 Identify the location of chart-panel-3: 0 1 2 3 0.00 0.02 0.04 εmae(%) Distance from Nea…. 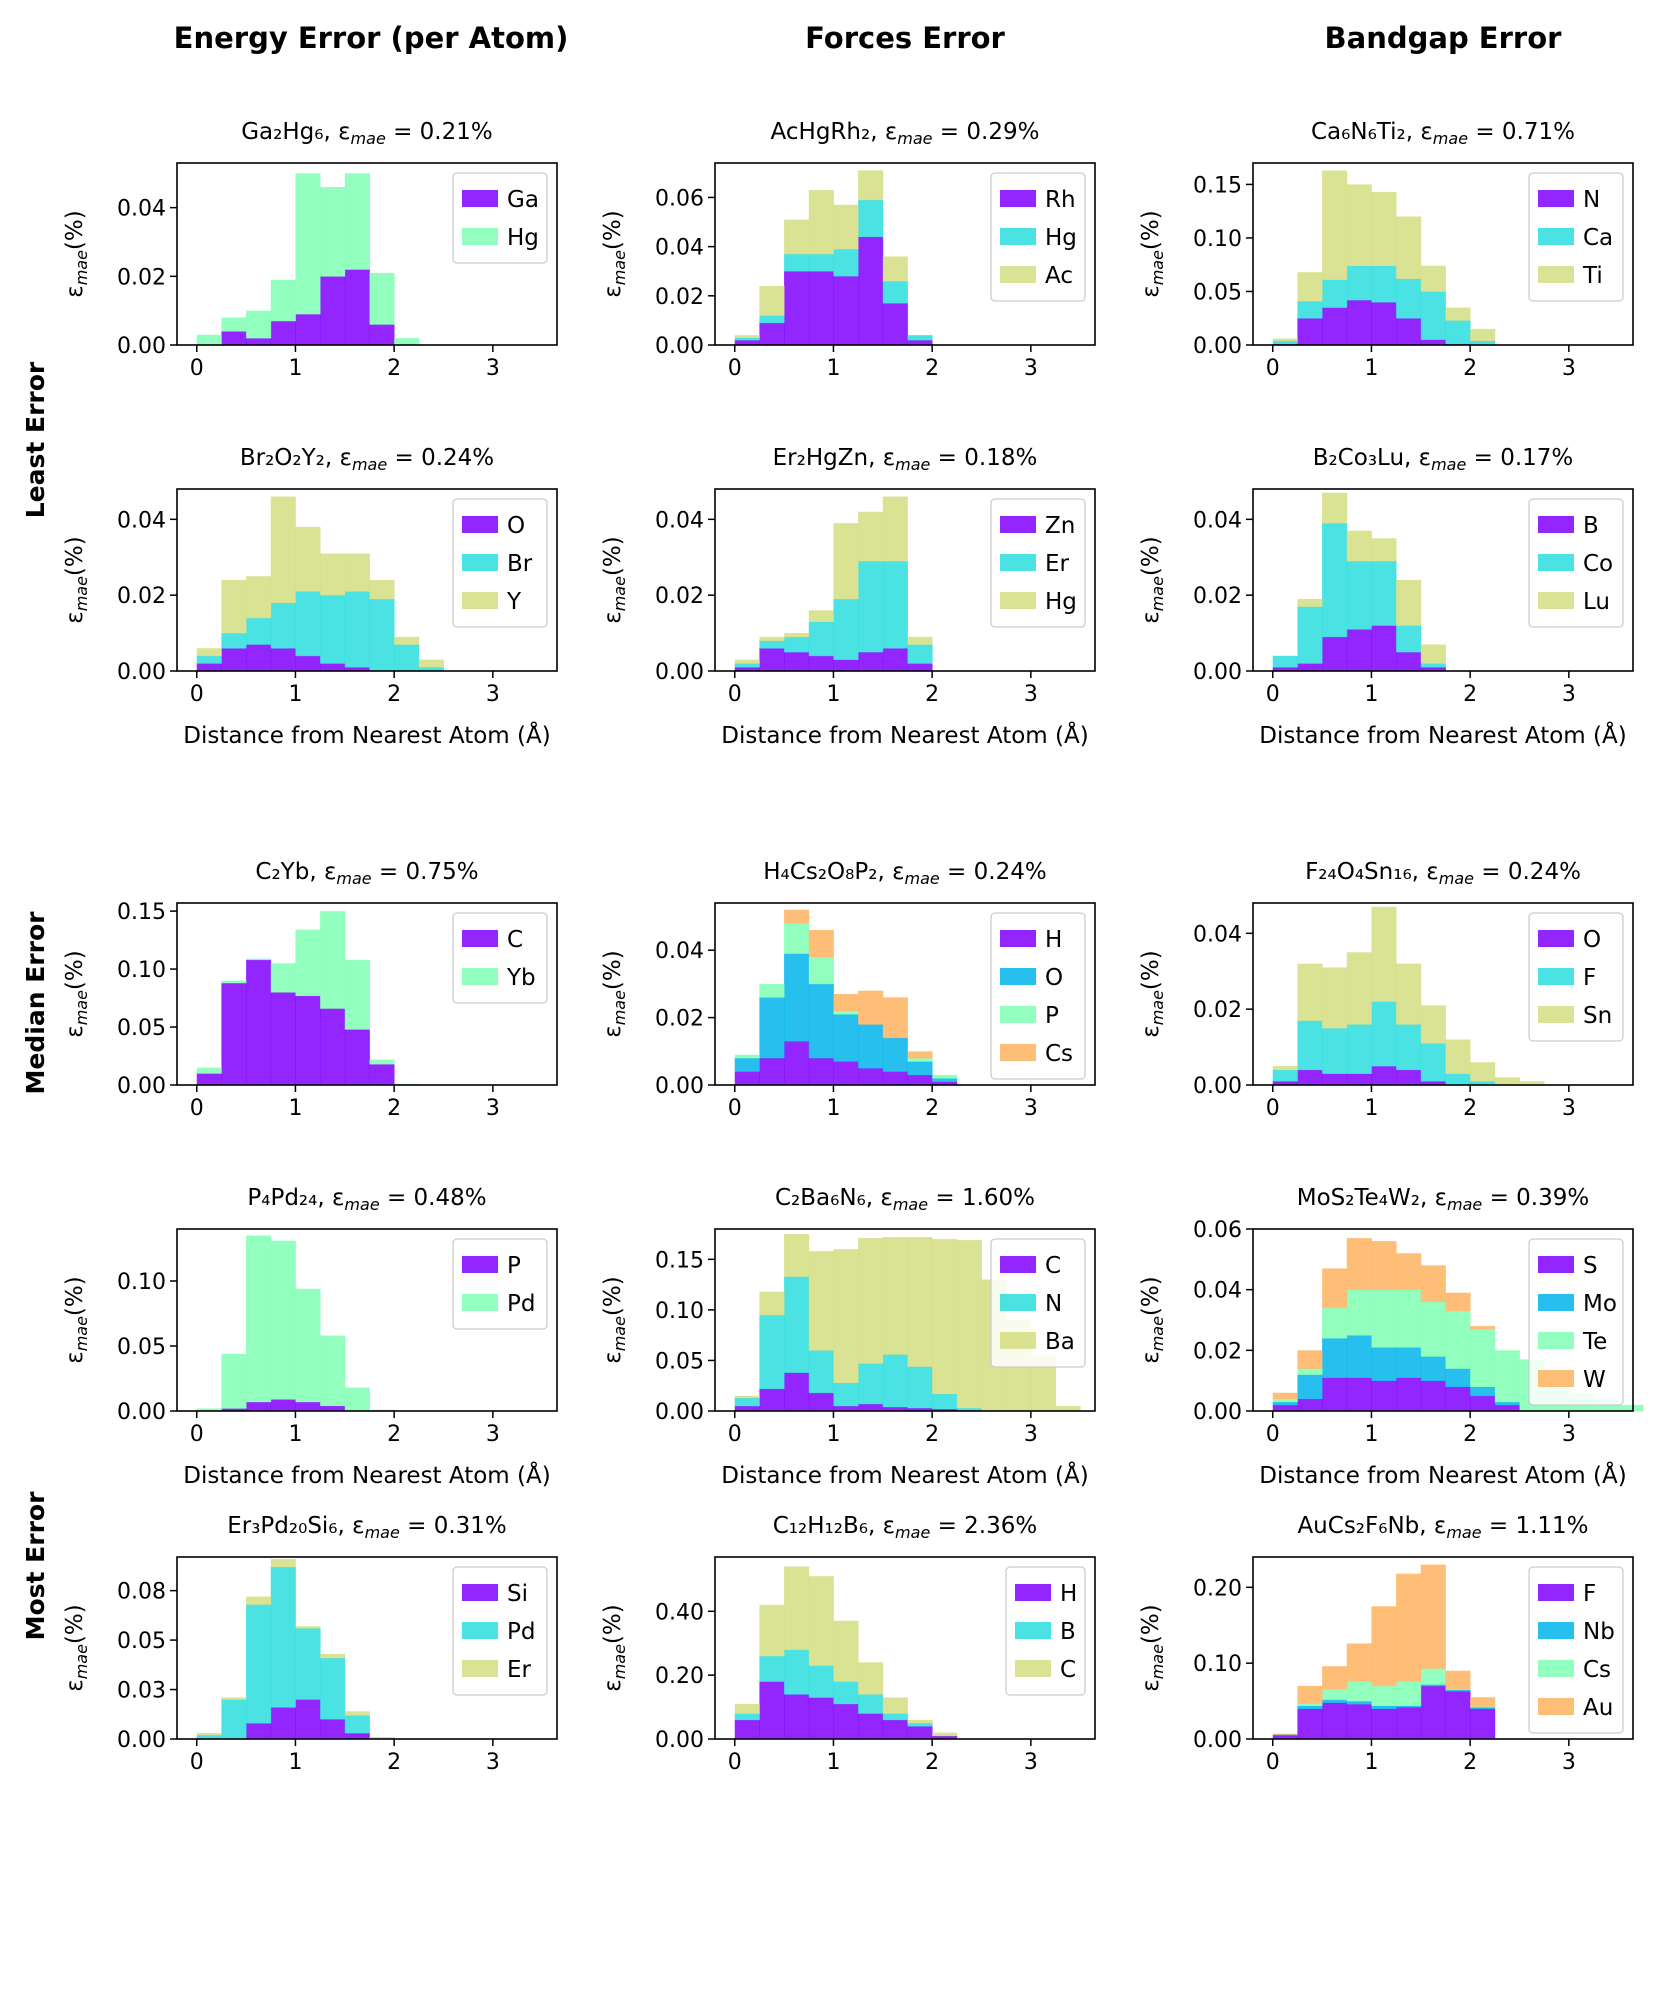
(310, 597).